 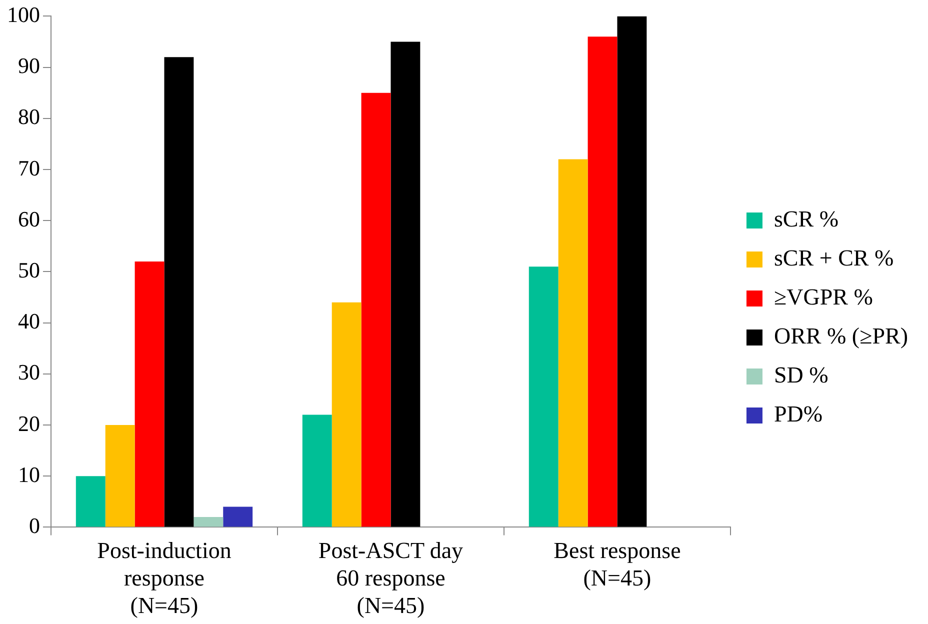 I want to click on y-tick-label: 60, so click(x=29, y=219).